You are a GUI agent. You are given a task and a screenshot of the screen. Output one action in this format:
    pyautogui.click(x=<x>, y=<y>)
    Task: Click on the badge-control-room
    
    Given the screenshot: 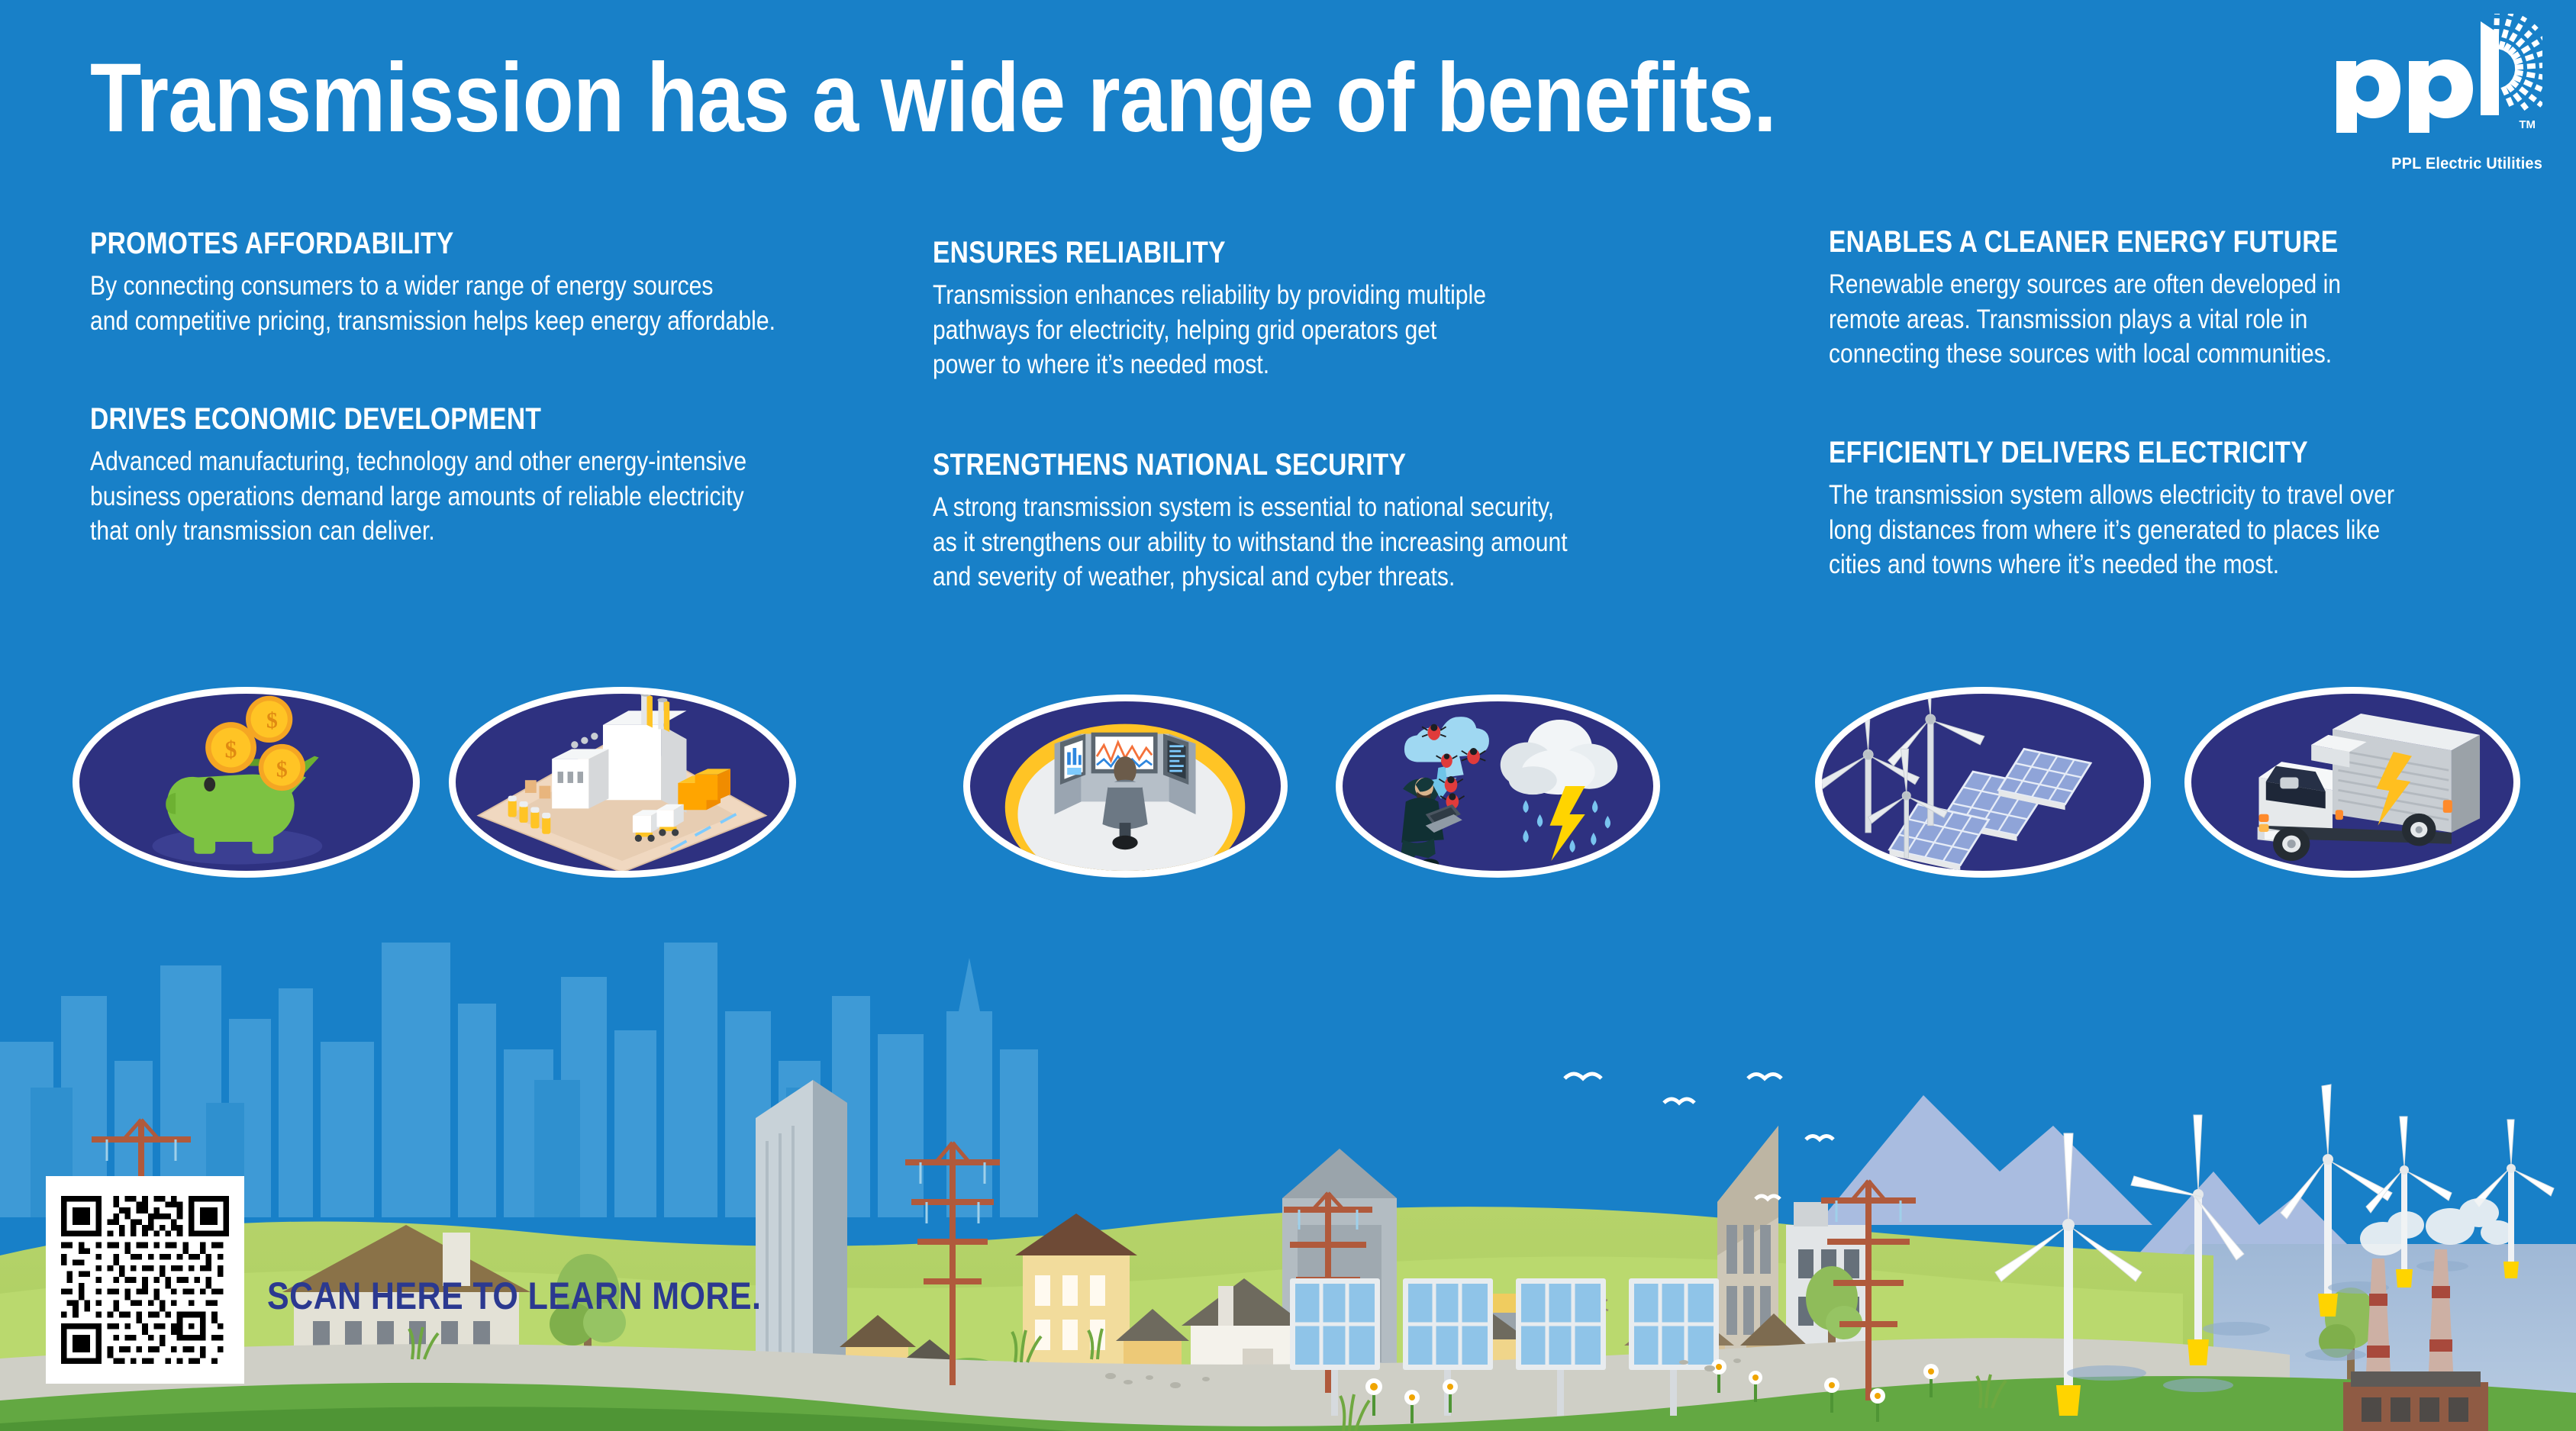 What is the action you would take?
    pyautogui.click(x=1125, y=786)
    